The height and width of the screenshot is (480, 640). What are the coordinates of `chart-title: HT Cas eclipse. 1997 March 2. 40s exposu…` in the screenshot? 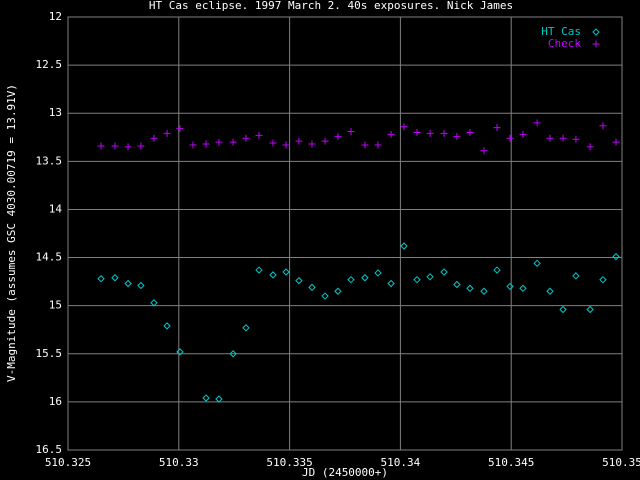 It's located at (331, 6).